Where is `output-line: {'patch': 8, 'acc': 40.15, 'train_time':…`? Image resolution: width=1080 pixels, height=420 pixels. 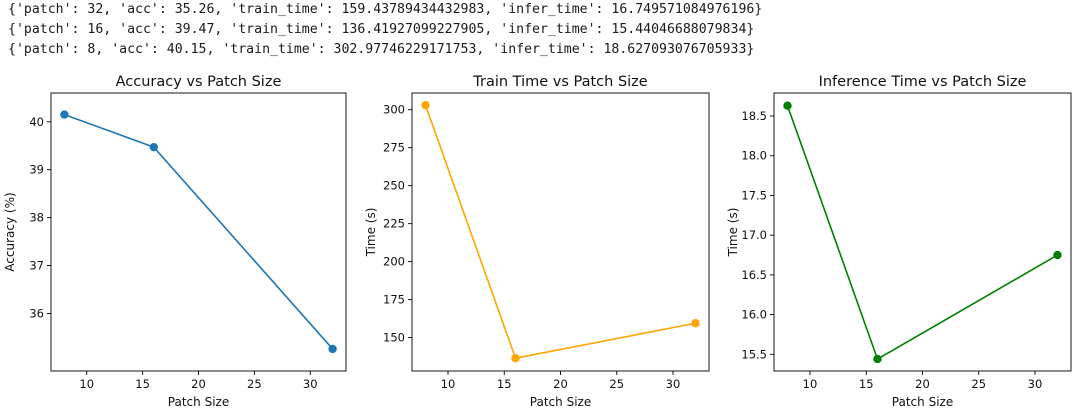 output-line: {'patch': 8, 'acc': 40.15, 'train_time':… is located at coordinates (381, 49).